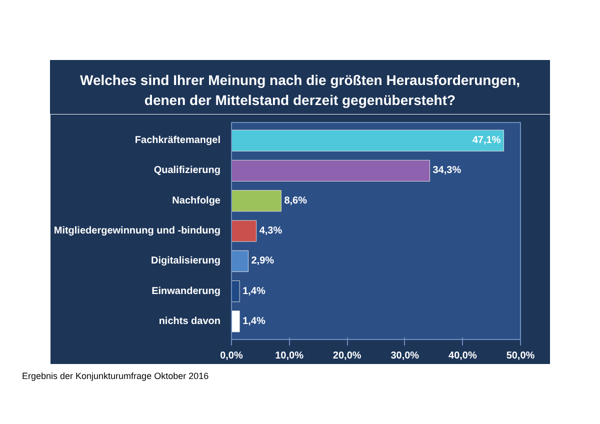  Describe the element at coordinates (177, 140) in the screenshot. I see `y-tick-label: Fachkräftemangel` at that location.